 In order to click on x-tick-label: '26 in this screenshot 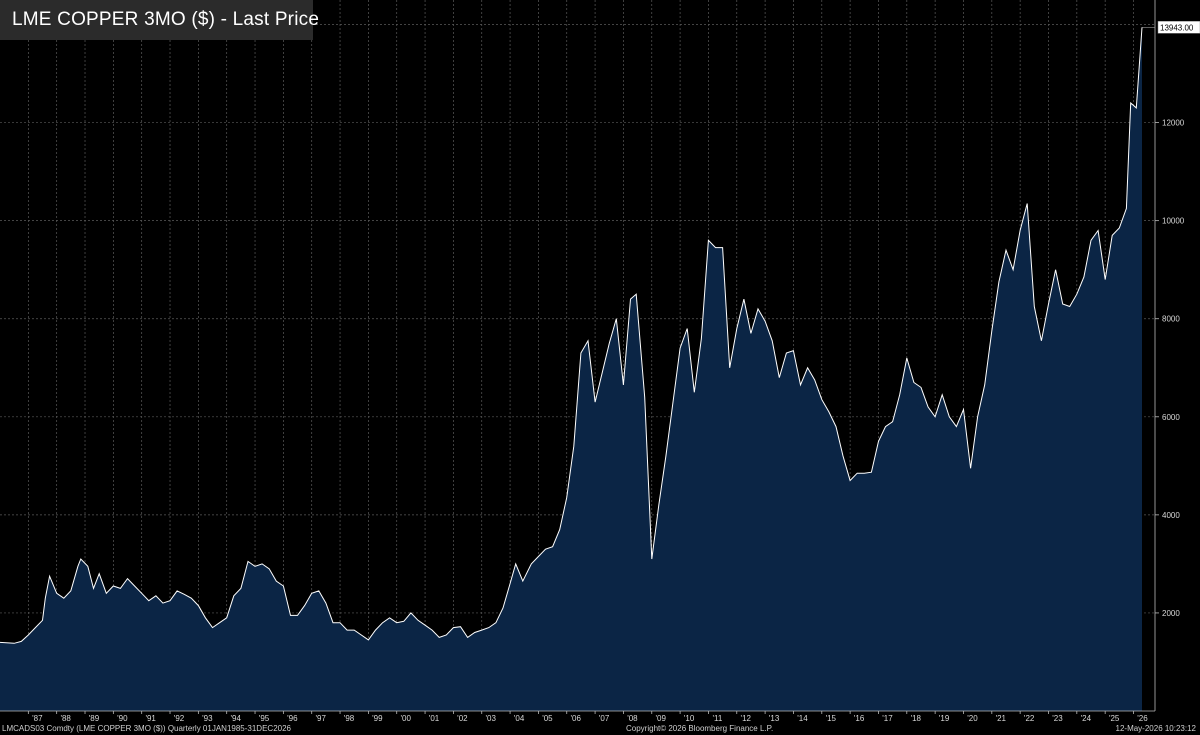, I will do `click(1142, 718)`.